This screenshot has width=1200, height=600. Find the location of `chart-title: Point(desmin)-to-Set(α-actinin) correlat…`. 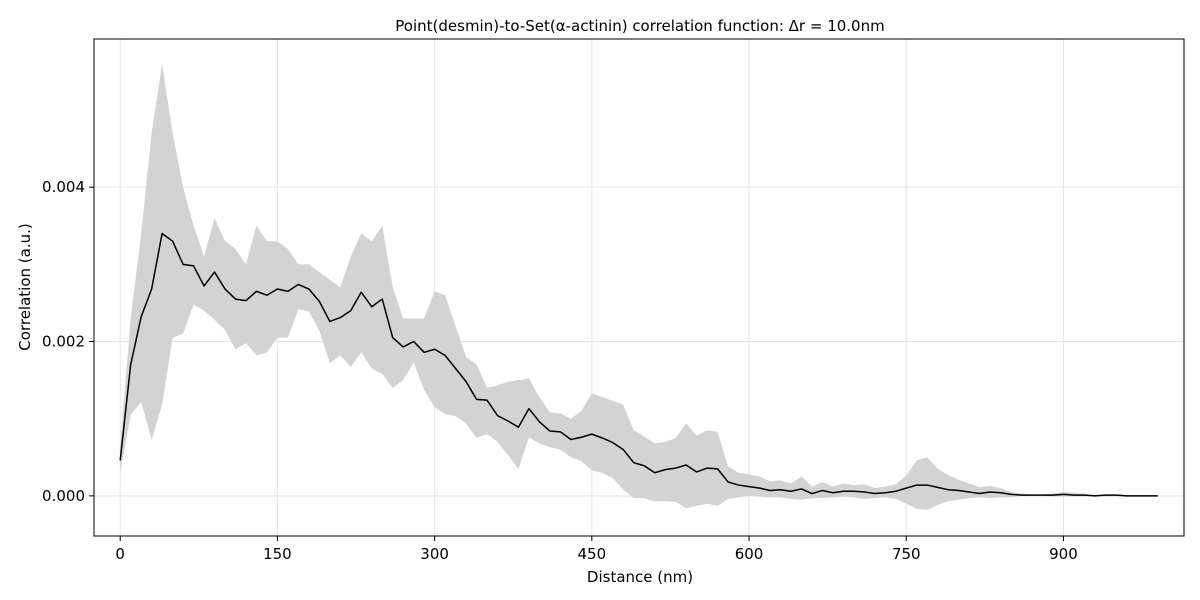

chart-title: Point(desmin)-to-Set(α-actinin) correlat… is located at coordinates (639, 26).